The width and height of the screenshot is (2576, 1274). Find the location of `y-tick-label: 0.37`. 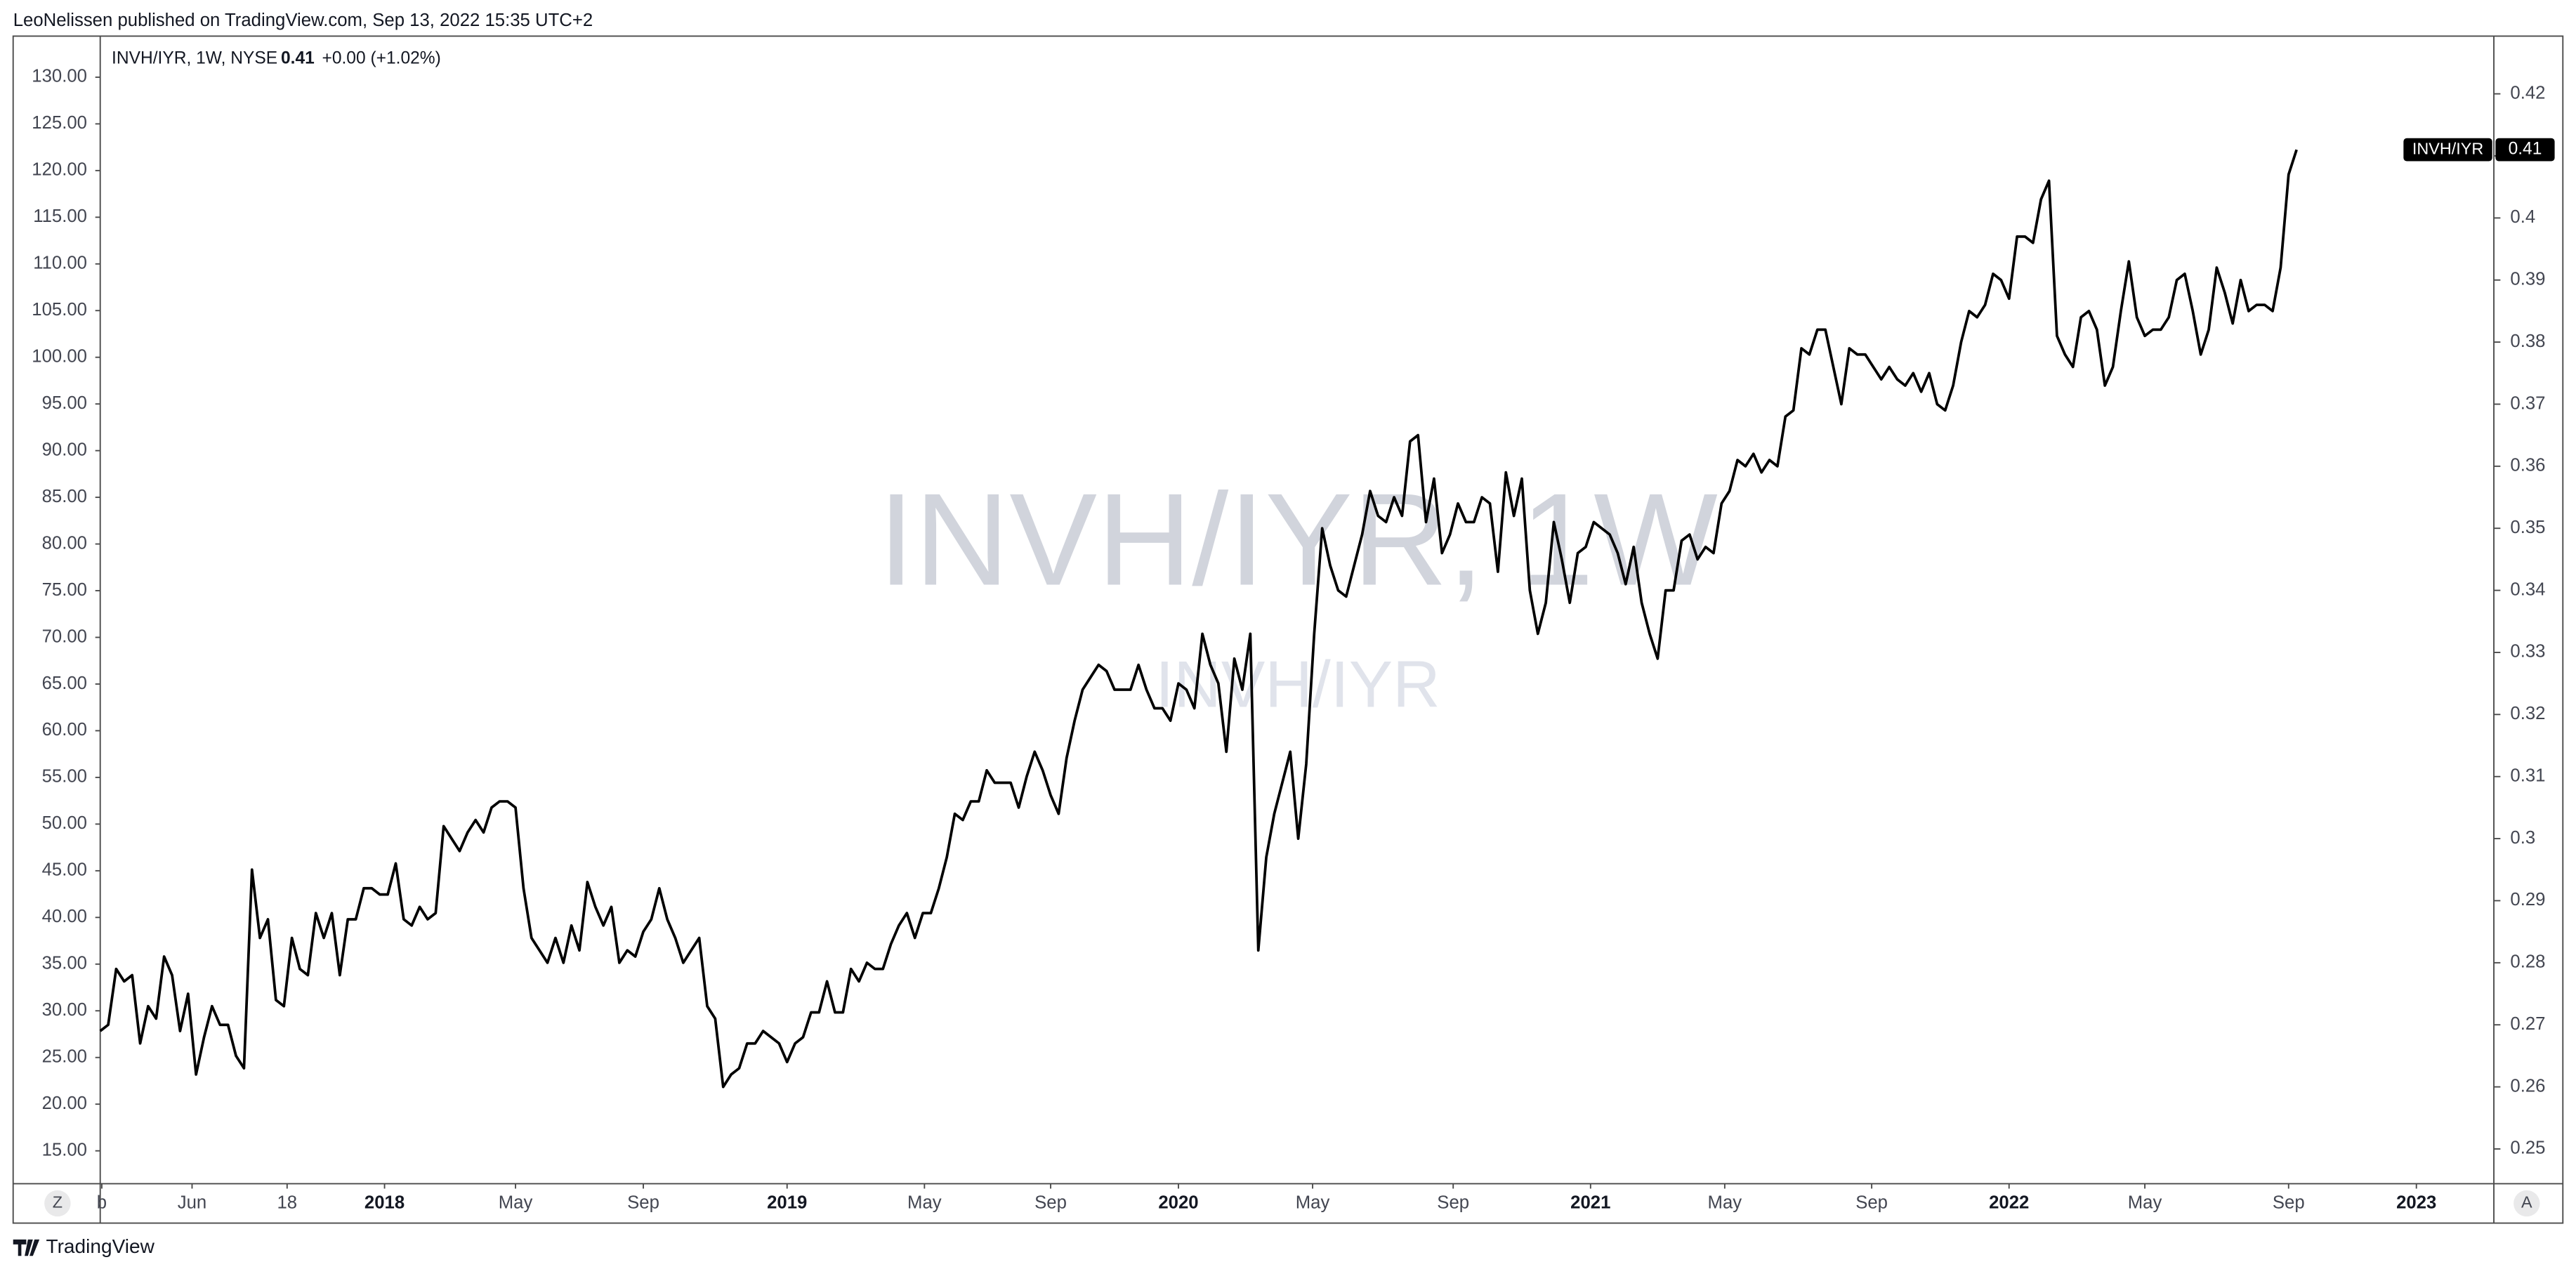

y-tick-label: 0.37 is located at coordinates (2527, 403).